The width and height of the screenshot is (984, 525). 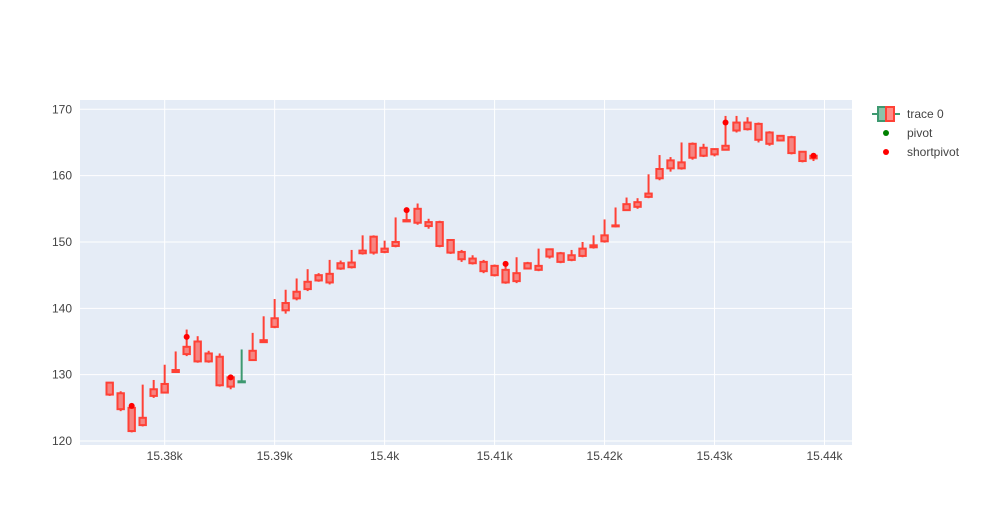 What do you see at coordinates (385, 456) in the screenshot?
I see `x-tick-label: 15.4k` at bounding box center [385, 456].